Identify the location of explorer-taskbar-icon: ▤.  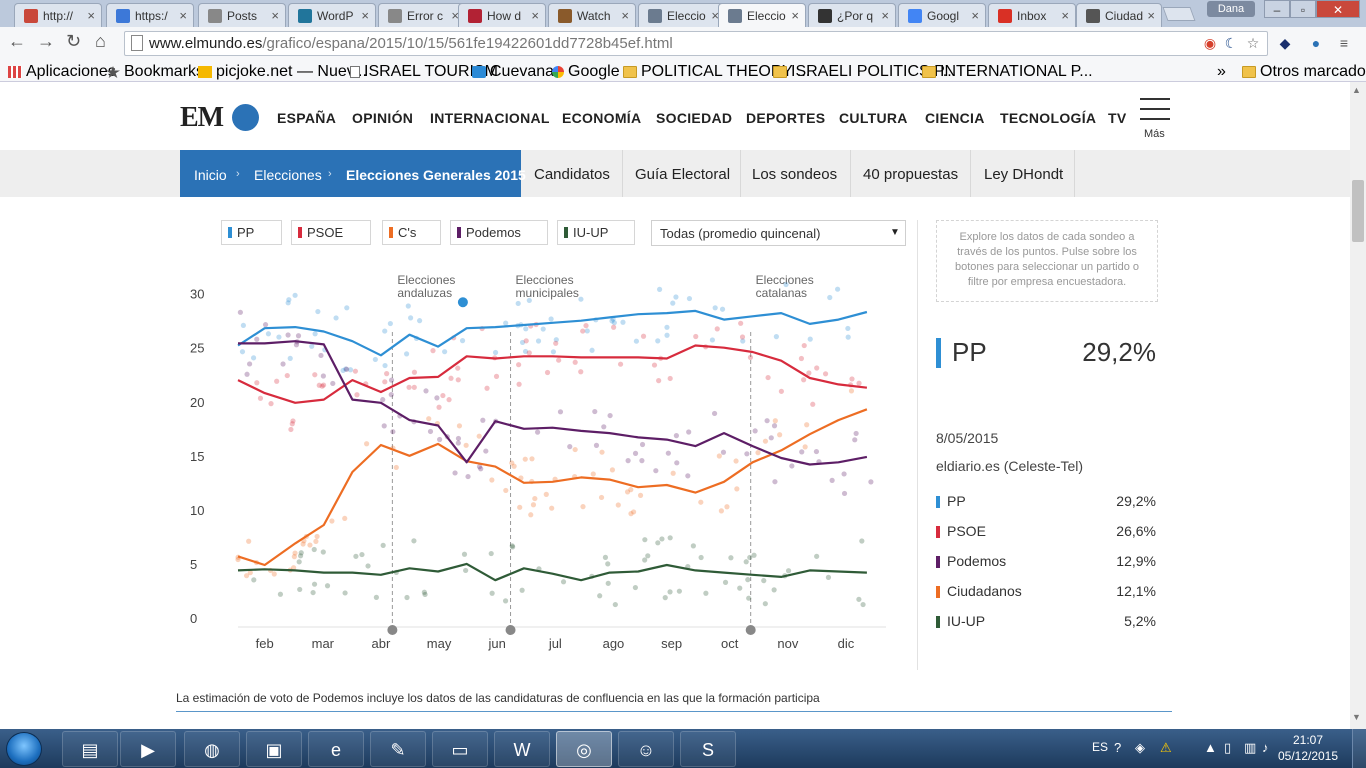
(90, 749).